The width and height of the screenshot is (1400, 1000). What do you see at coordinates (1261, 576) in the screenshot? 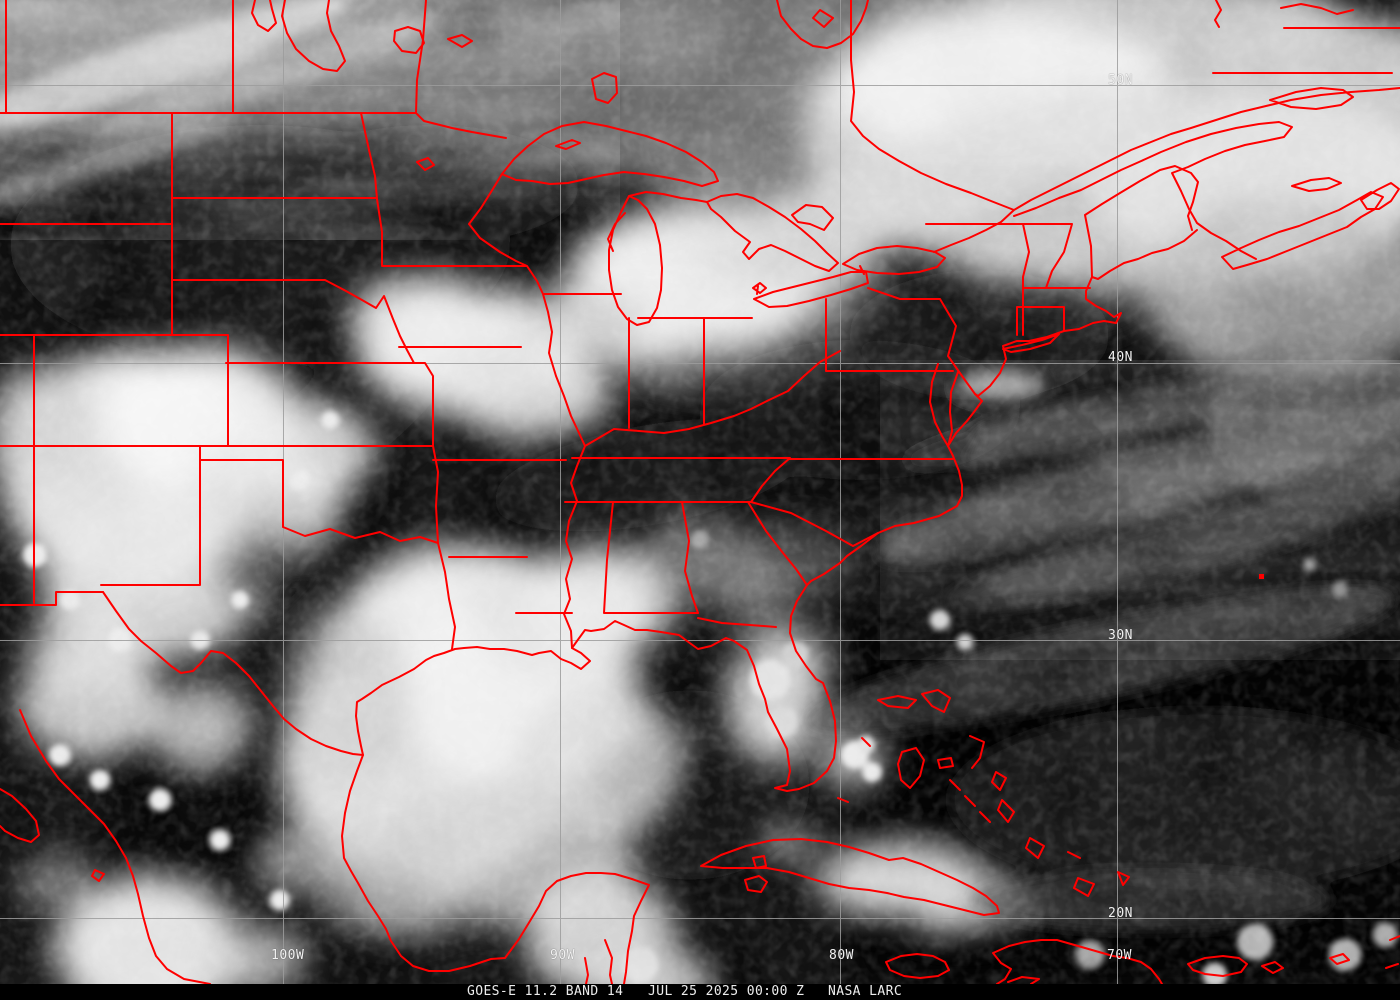
I see `bermuda-marker` at bounding box center [1261, 576].